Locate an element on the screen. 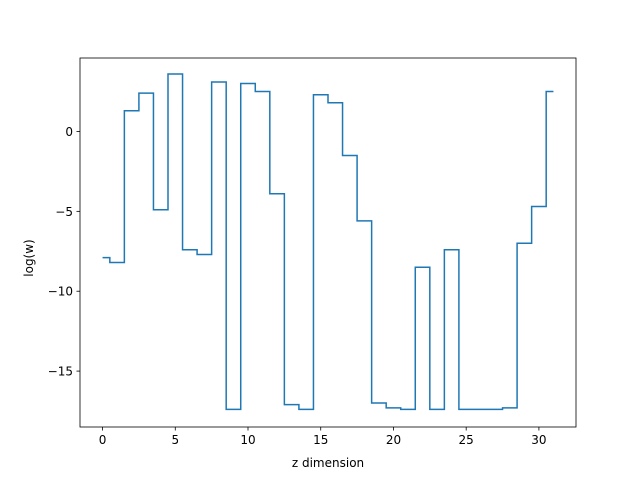 The width and height of the screenshot is (640, 480). x-tick-label: 0 is located at coordinates (103, 440).